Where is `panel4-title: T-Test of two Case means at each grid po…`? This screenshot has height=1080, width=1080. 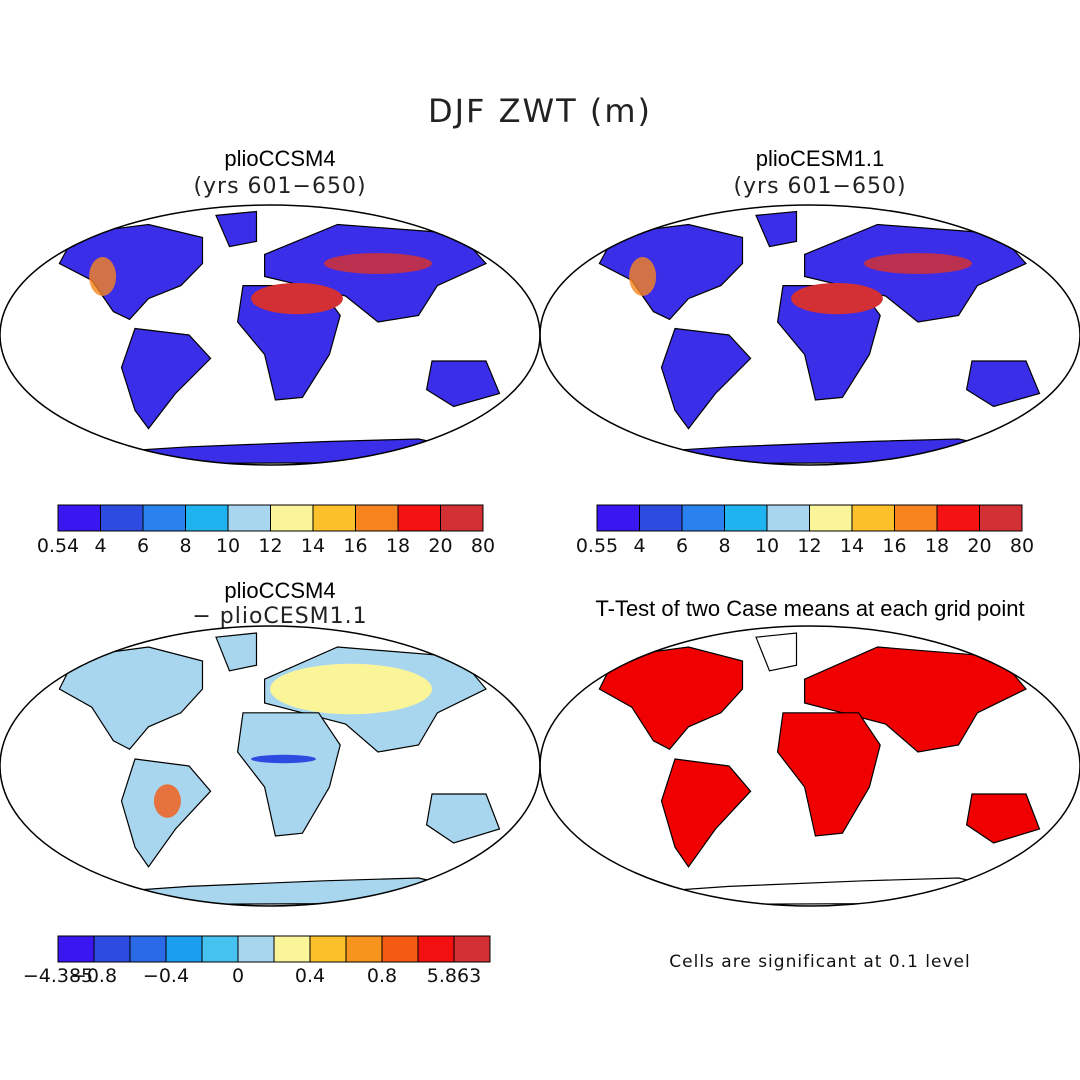 panel4-title: T-Test of two Case means at each grid po… is located at coordinates (810, 608).